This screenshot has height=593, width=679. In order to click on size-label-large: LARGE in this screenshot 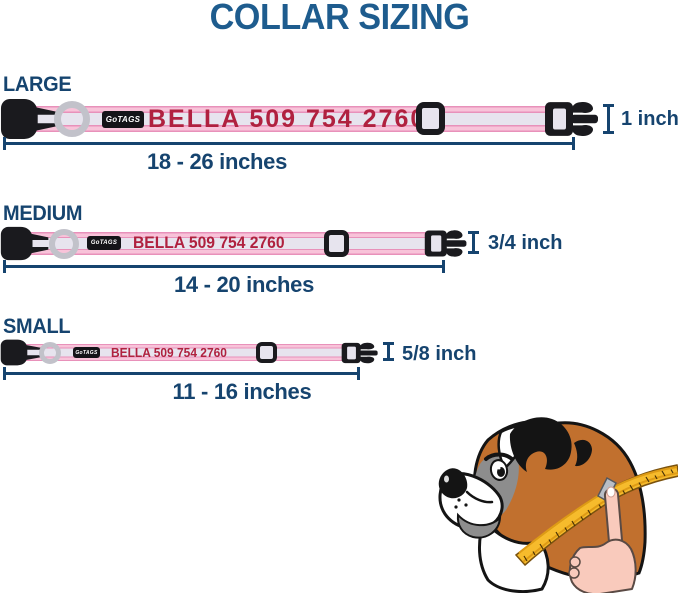, I will do `click(37, 84)`.